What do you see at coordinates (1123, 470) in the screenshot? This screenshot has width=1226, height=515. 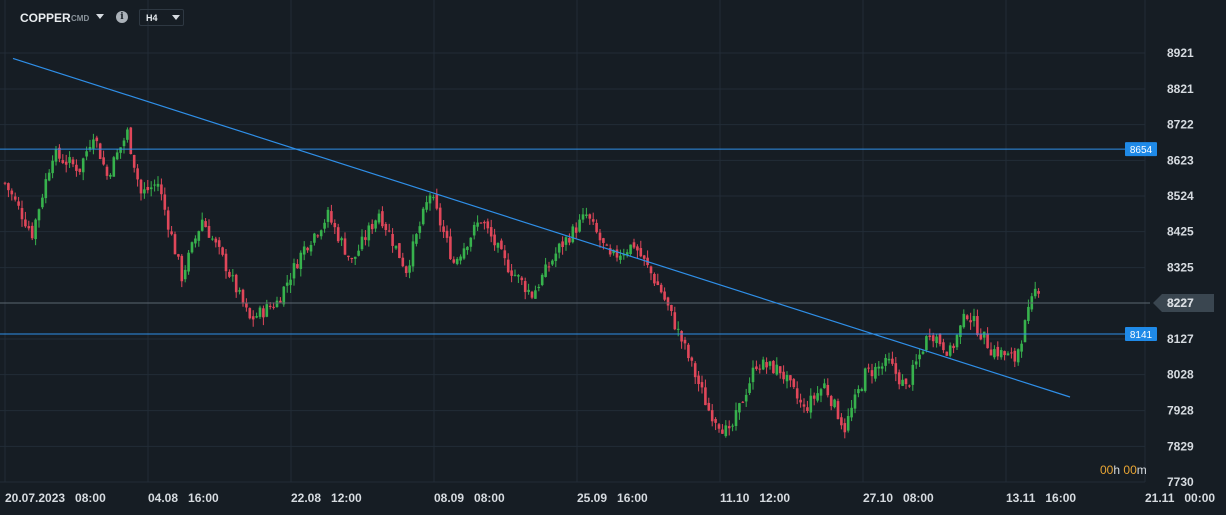 I see `candle-countdown: 00h 00m` at bounding box center [1123, 470].